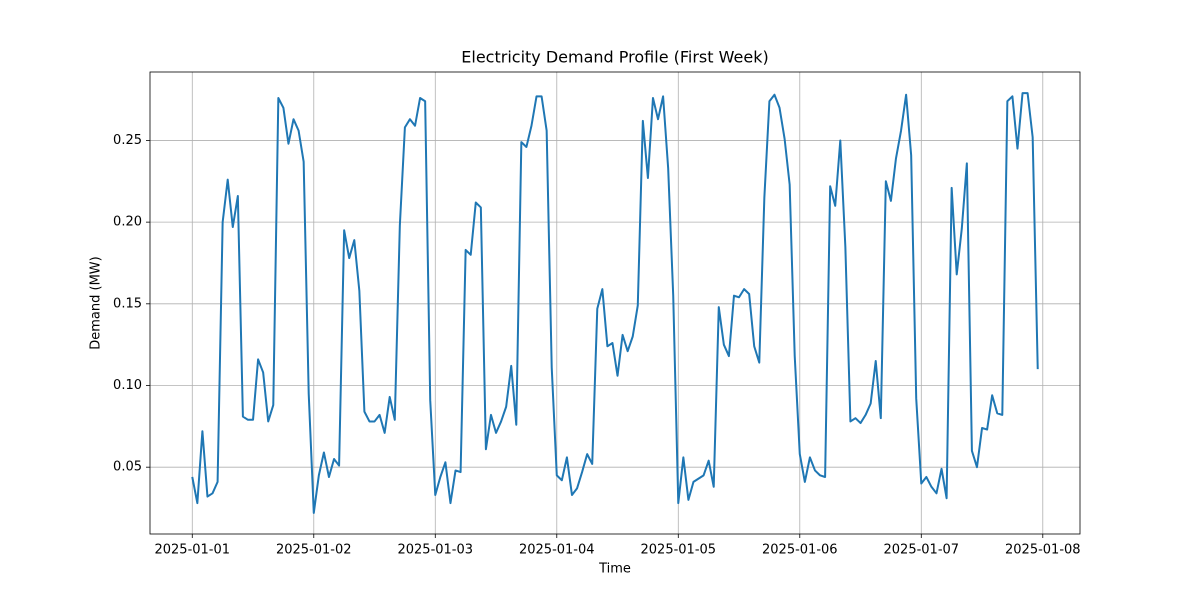 The height and width of the screenshot is (600, 1200). Describe the element at coordinates (614, 57) in the screenshot. I see `chart-title: Electricity Demand Profile (First Week)` at that location.